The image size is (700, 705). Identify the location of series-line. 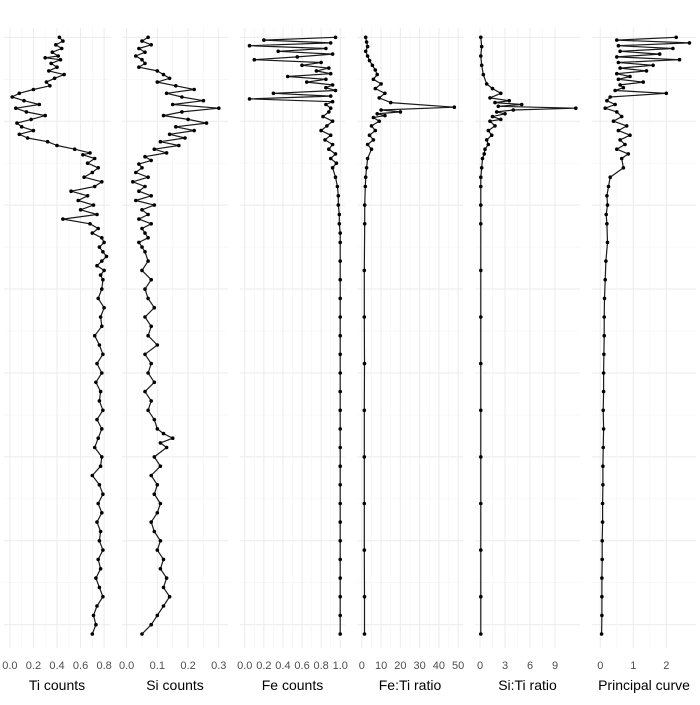
(294, 335).